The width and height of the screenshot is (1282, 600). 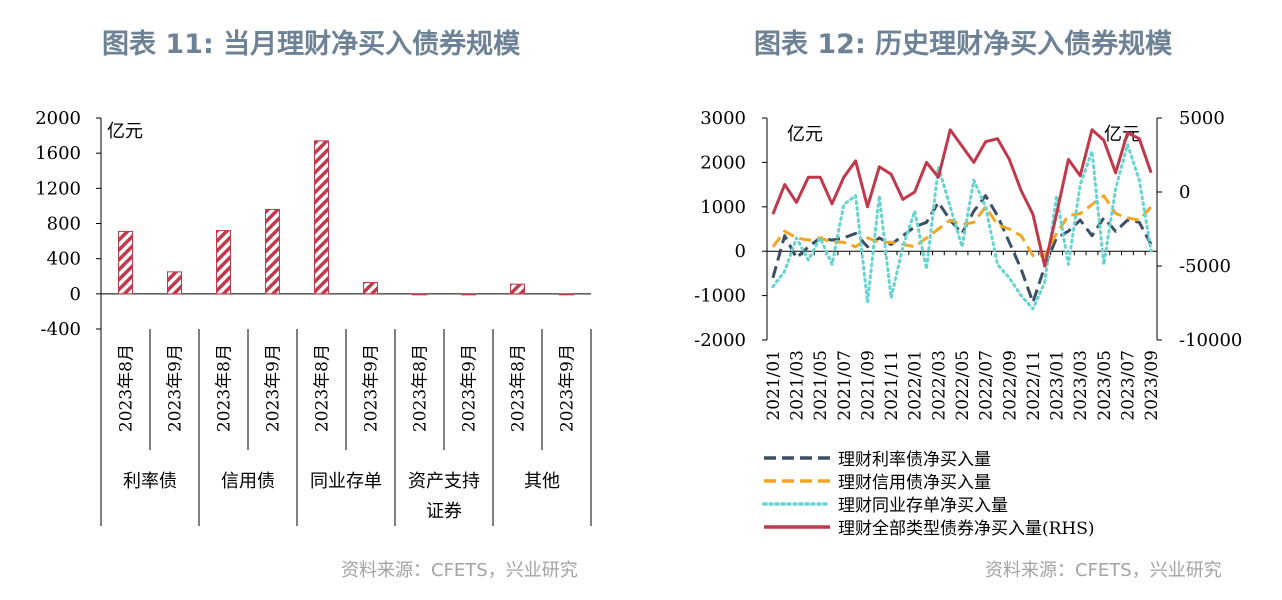 I want to click on x-tick-label: 2023/07, so click(x=1128, y=385).